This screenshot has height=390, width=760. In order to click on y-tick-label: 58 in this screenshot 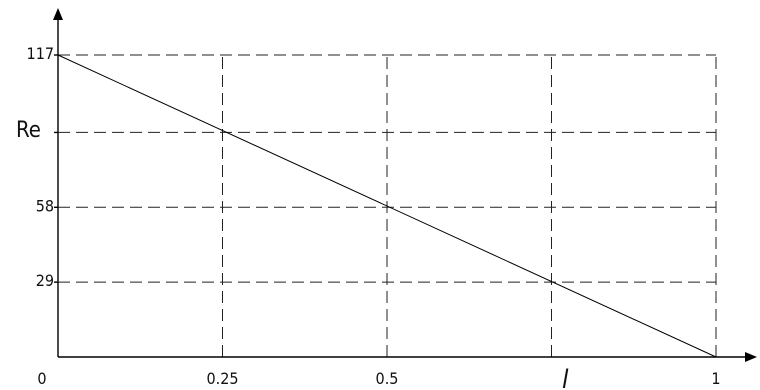, I will do `click(45, 205)`.